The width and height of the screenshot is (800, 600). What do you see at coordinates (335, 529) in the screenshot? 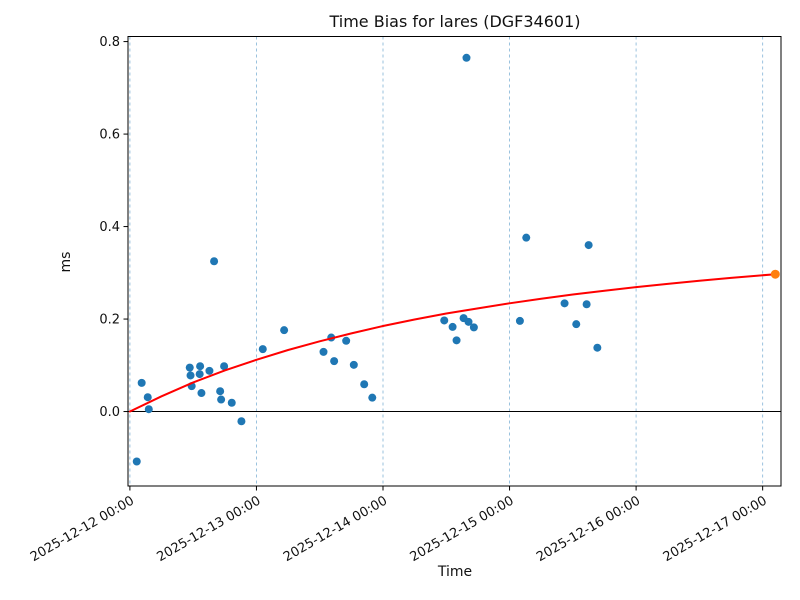
I see `x-tick-label: 2025-12-14 00:00` at bounding box center [335, 529].